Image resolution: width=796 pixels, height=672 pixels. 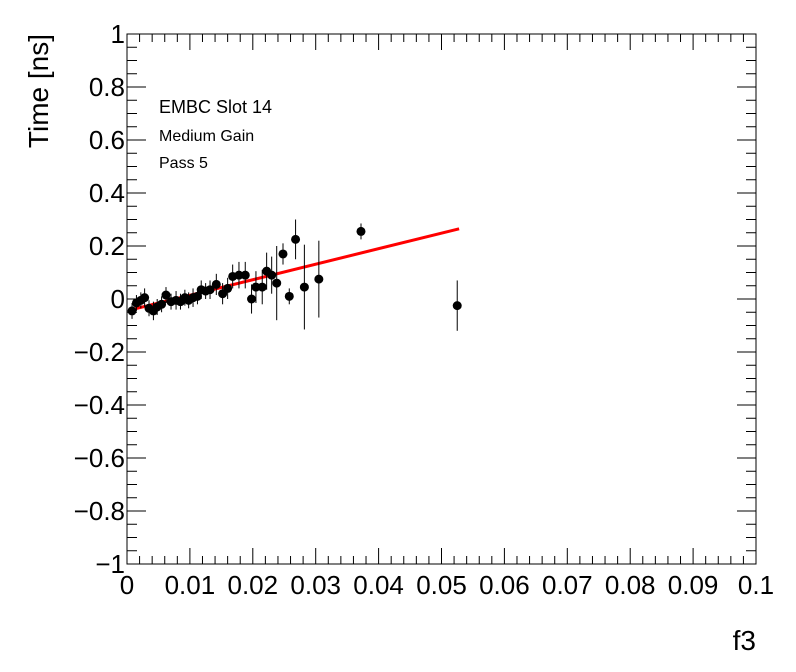 What do you see at coordinates (183, 163) in the screenshot?
I see `annotation-pass: Pass 5` at bounding box center [183, 163].